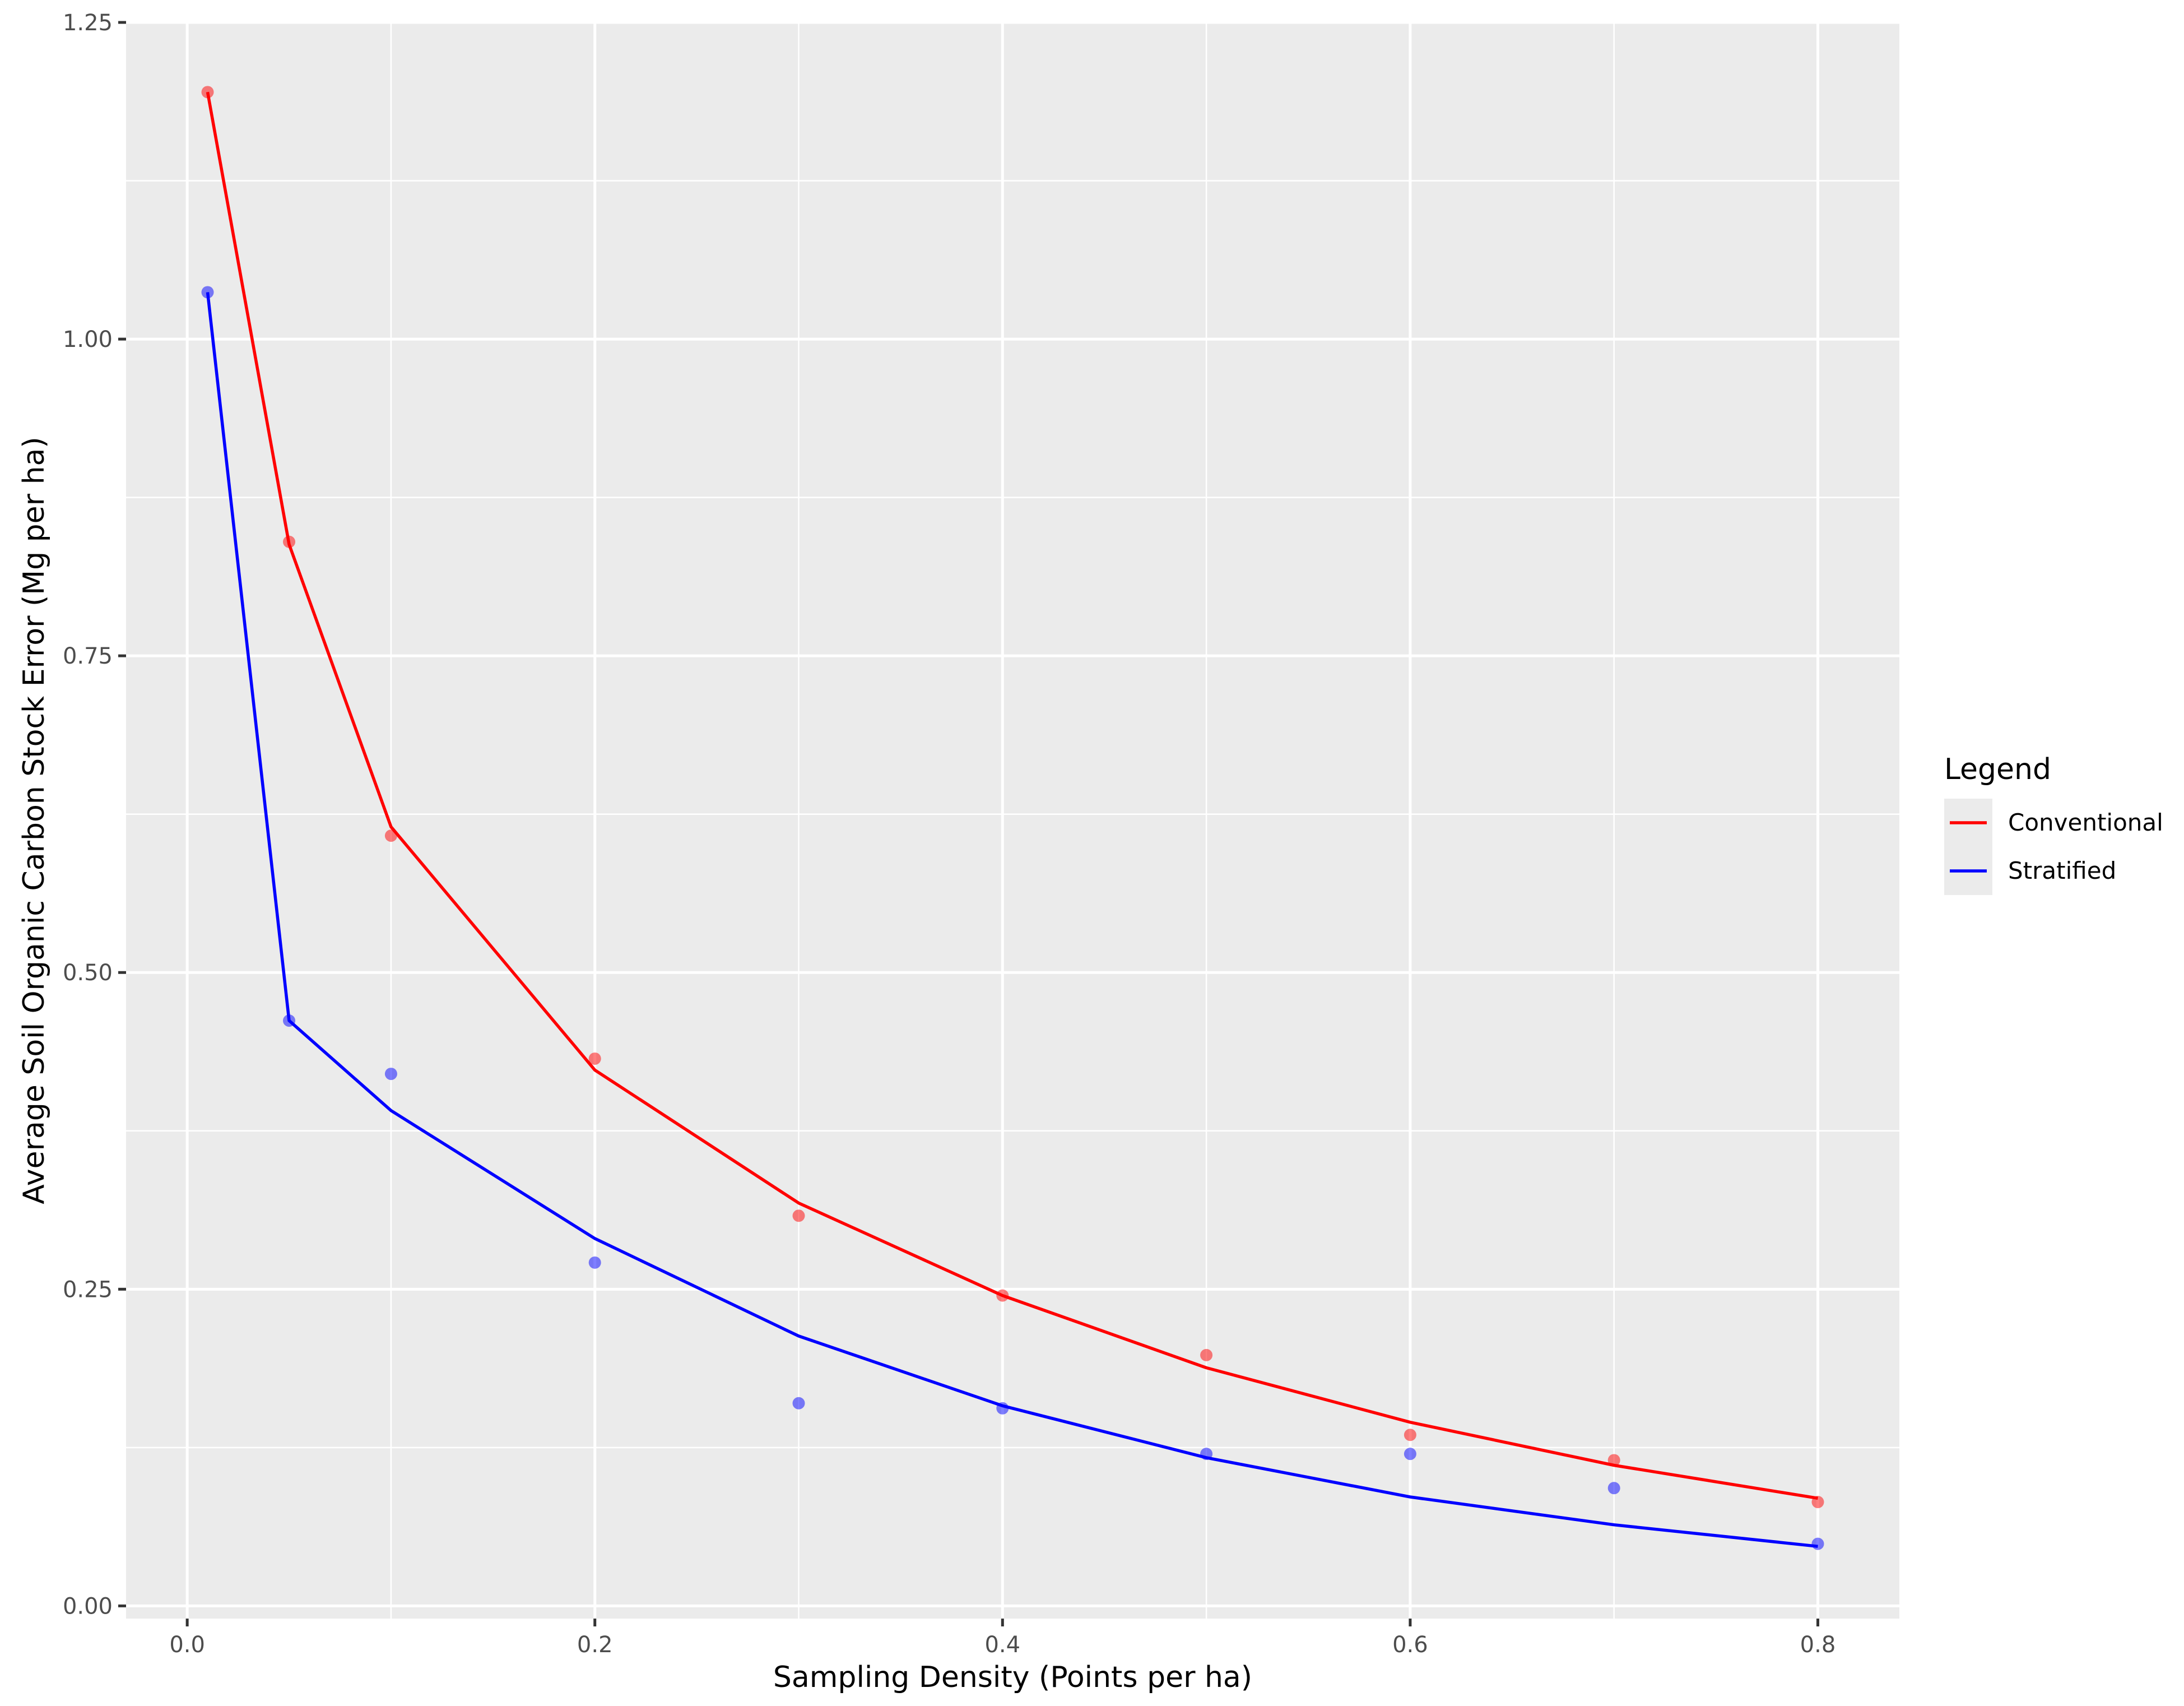 Image resolution: width=2184 pixels, height=1706 pixels. Describe the element at coordinates (1997, 769) in the screenshot. I see `legend-title: Legend` at that location.